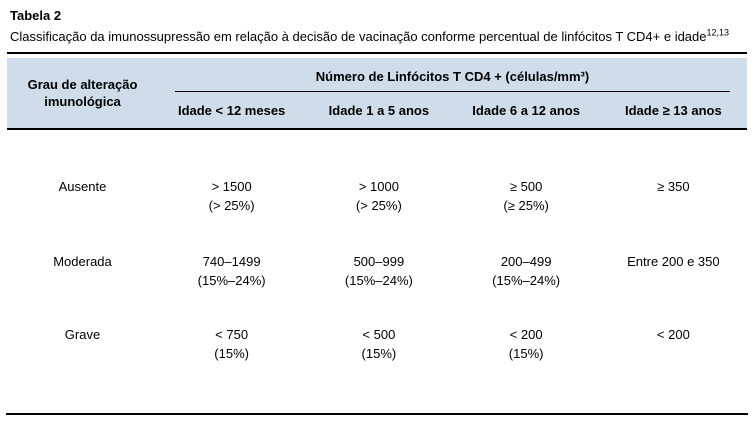  I want to click on cell-value: ≥ 350, so click(673, 186).